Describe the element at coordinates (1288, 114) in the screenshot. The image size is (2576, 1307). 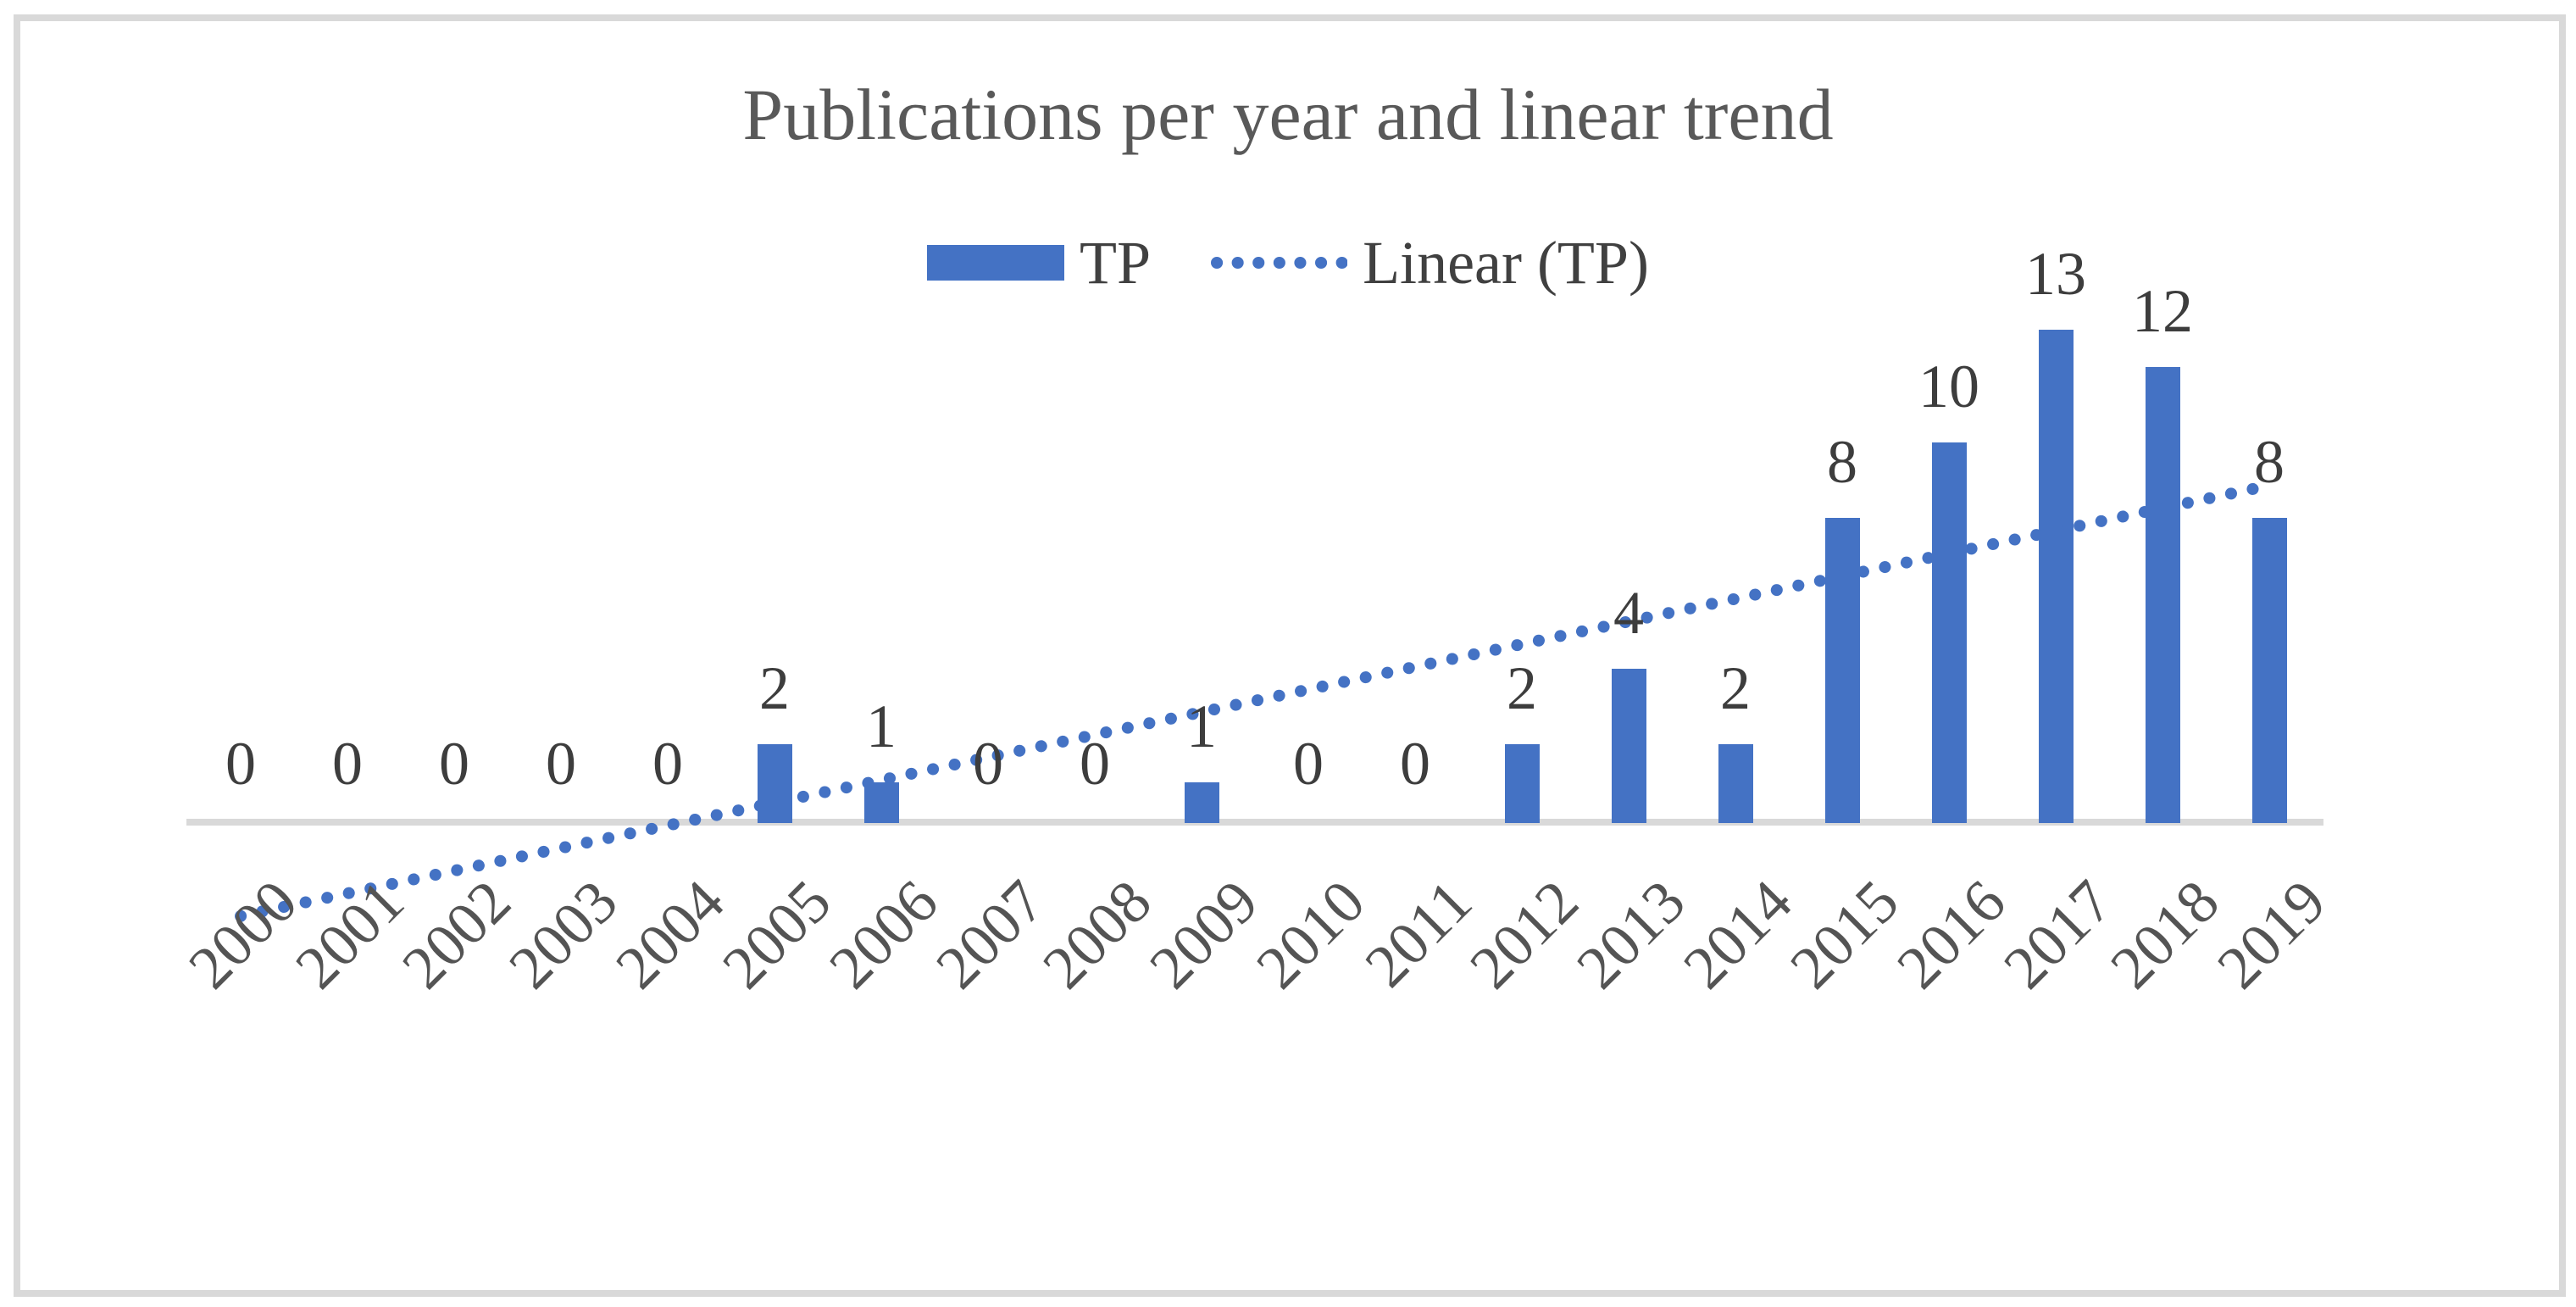
I see `chart-title: Publications per year and linear trend` at that location.